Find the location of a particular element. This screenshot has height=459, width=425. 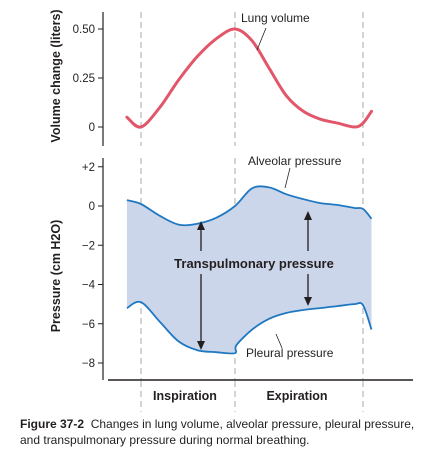

pressure-tick-label: 0 is located at coordinates (92, 207).